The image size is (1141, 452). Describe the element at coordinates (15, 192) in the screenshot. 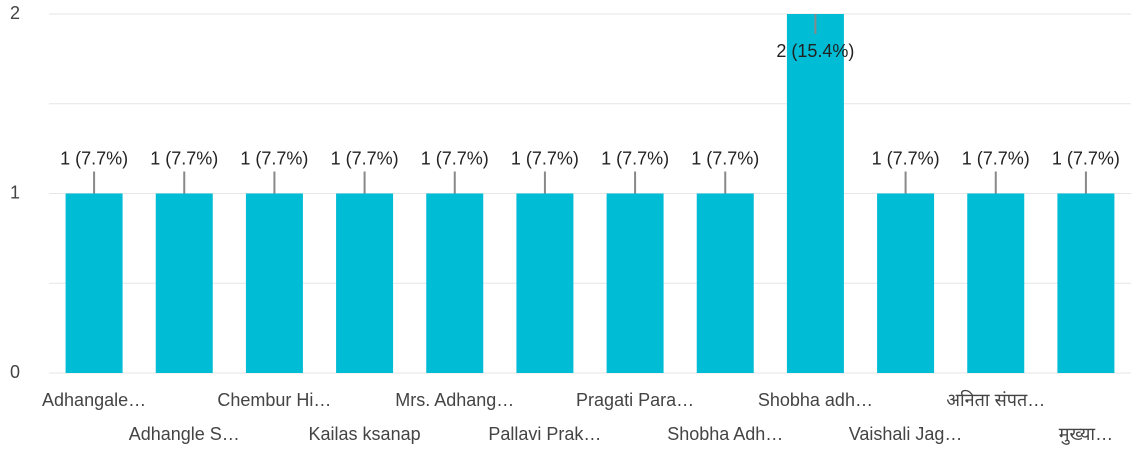

I see `y-tick-label: 1` at that location.